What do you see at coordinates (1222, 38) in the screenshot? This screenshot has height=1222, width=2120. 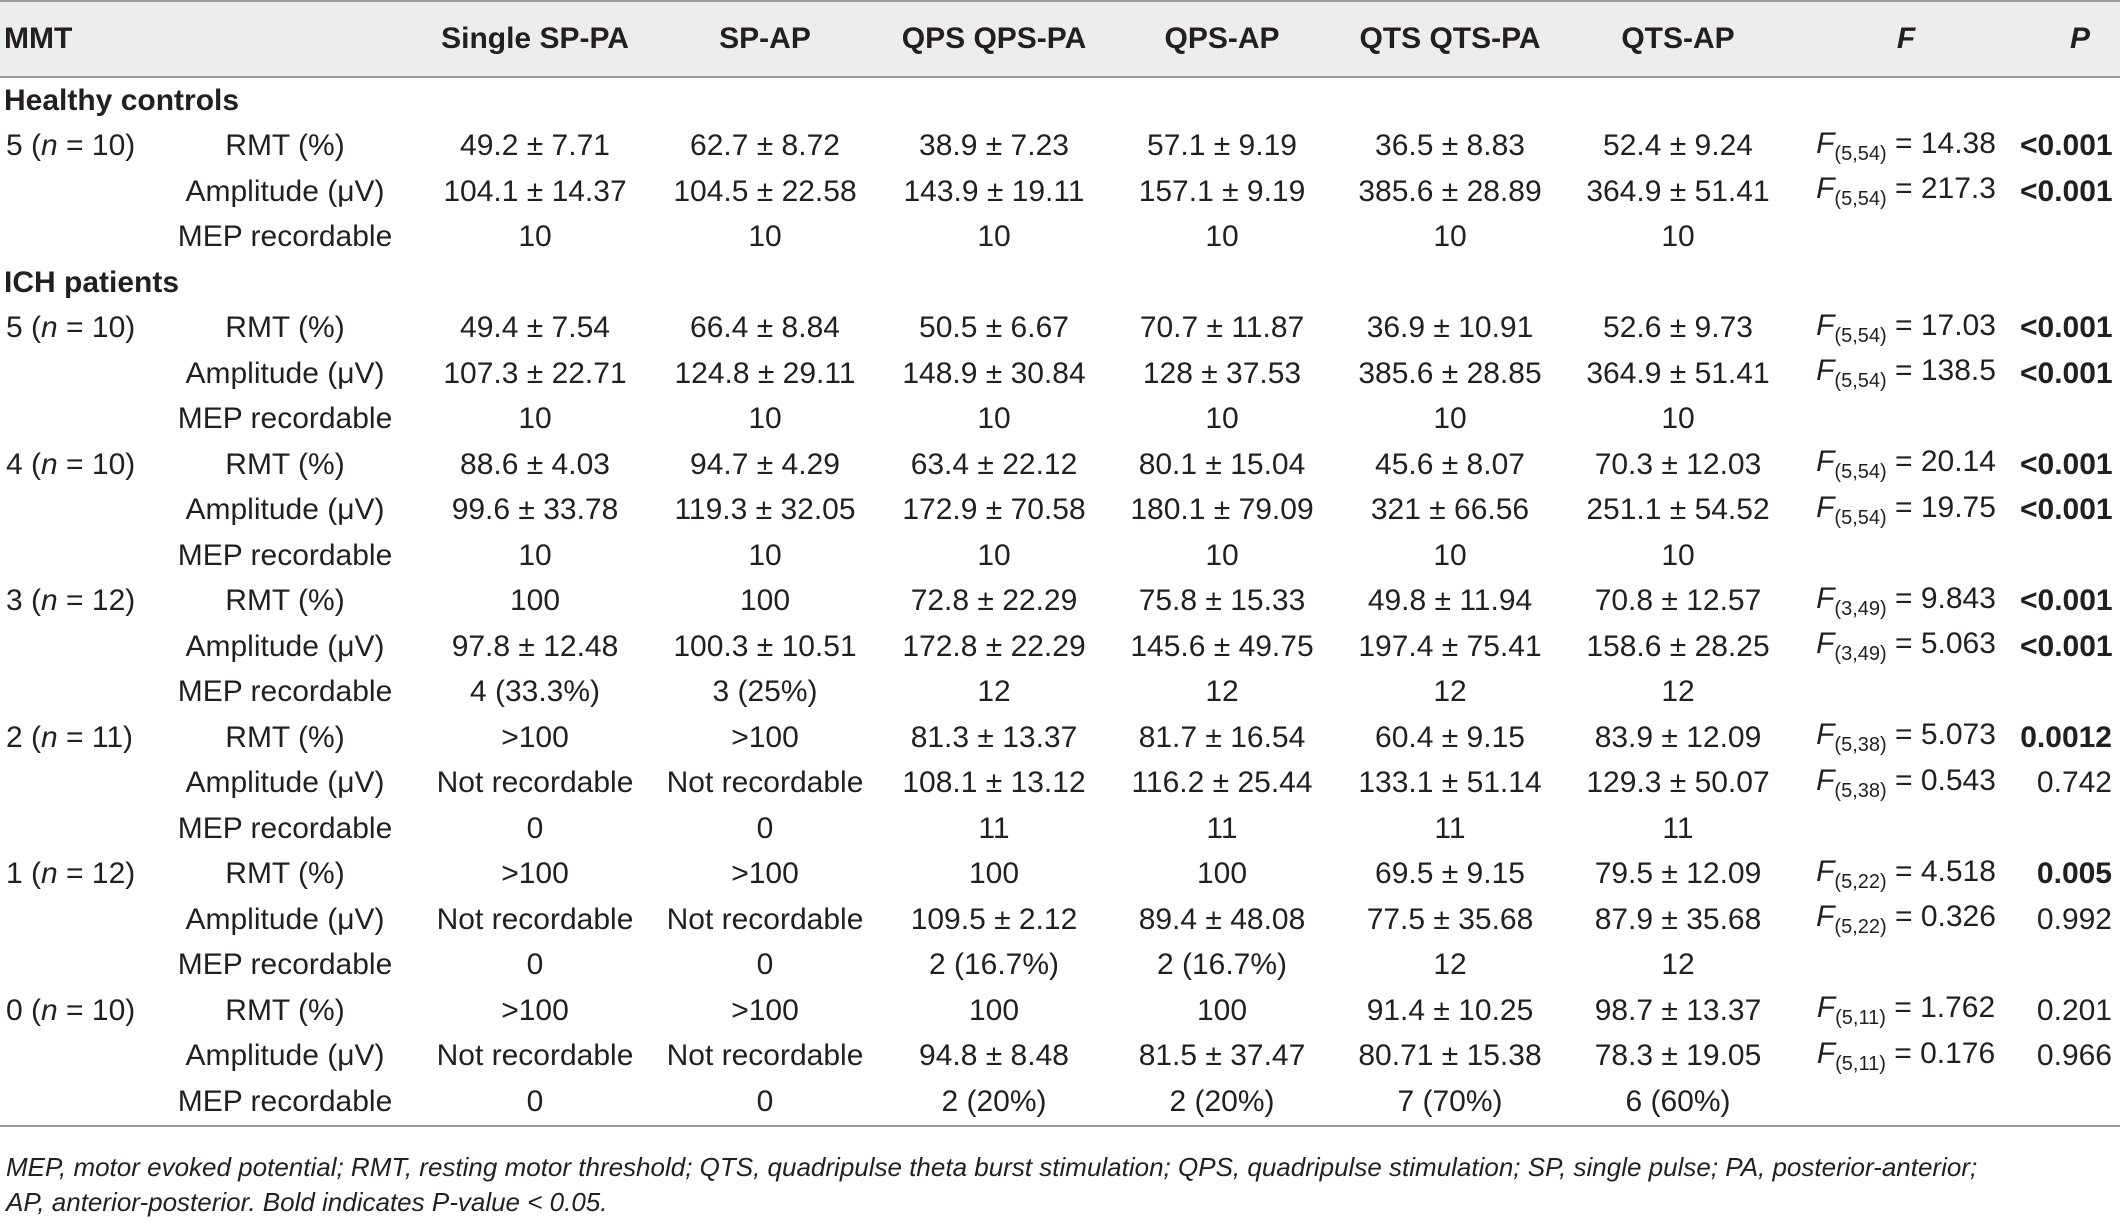 I see `header-qps-ap: QPS-AP` at bounding box center [1222, 38].